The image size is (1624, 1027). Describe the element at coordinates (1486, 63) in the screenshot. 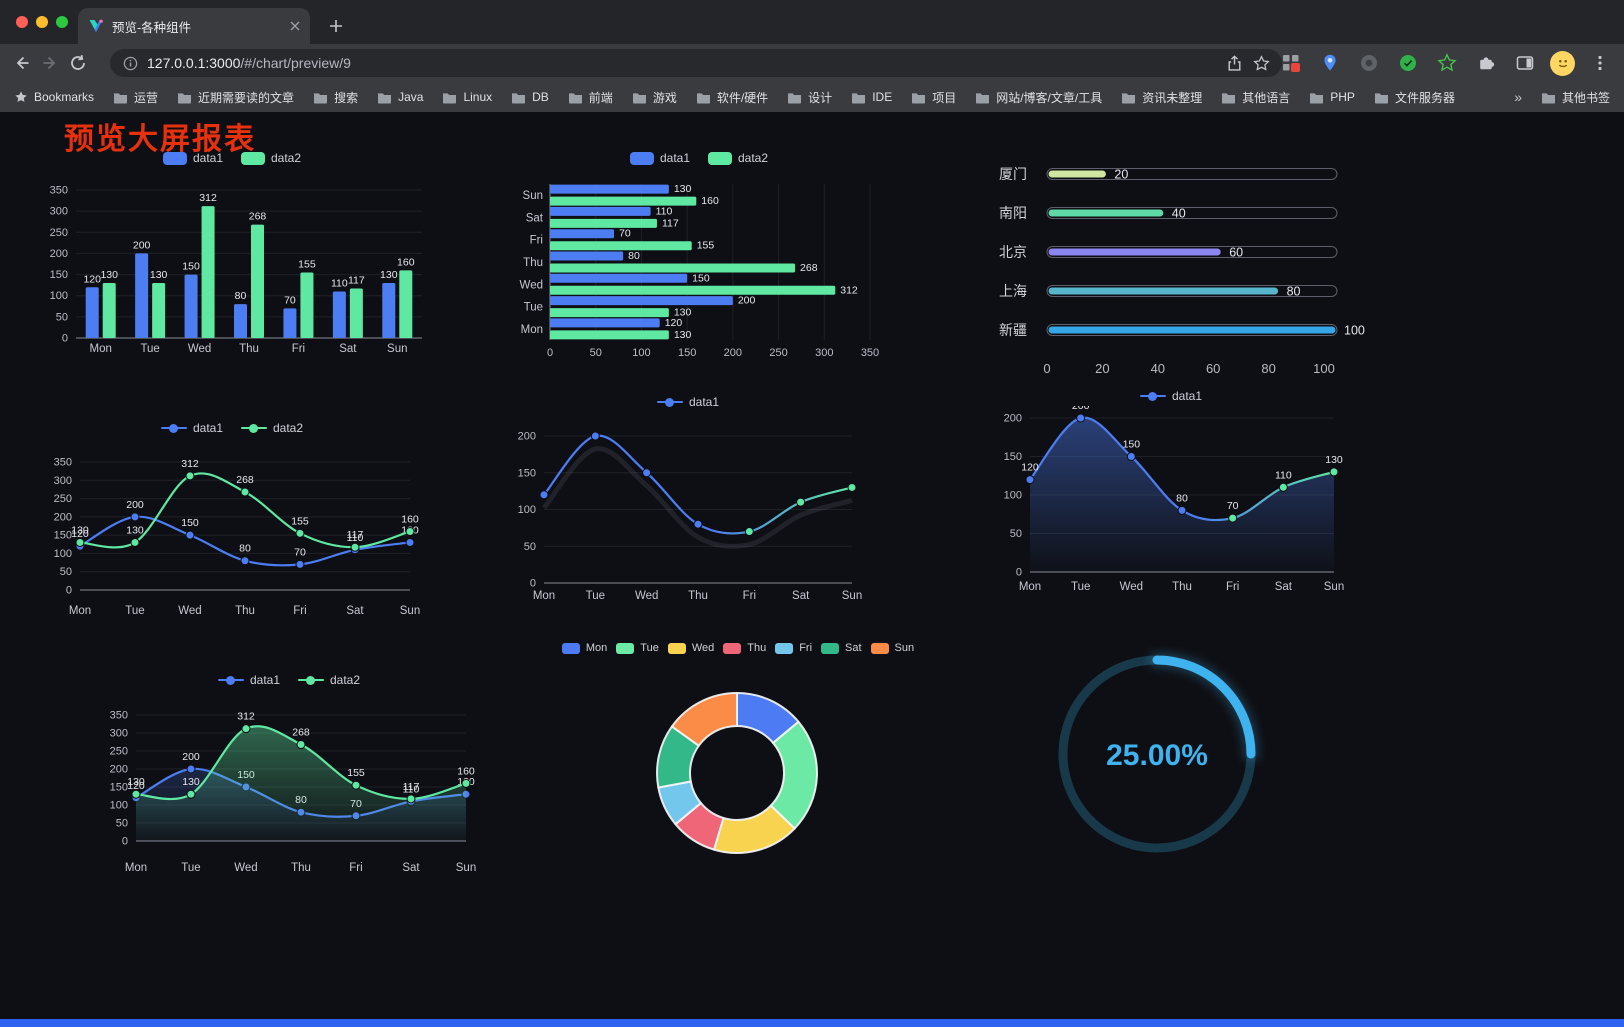

I see `puzzle-extensions-icon` at that location.